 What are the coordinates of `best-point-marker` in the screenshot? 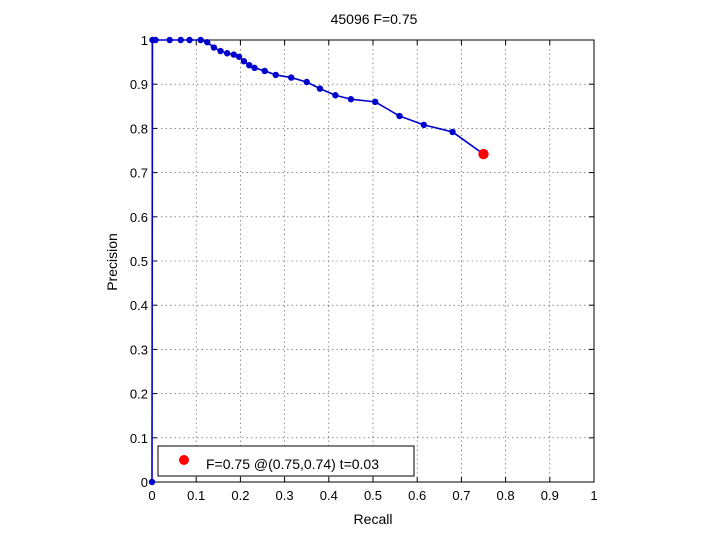 It's located at (483, 154).